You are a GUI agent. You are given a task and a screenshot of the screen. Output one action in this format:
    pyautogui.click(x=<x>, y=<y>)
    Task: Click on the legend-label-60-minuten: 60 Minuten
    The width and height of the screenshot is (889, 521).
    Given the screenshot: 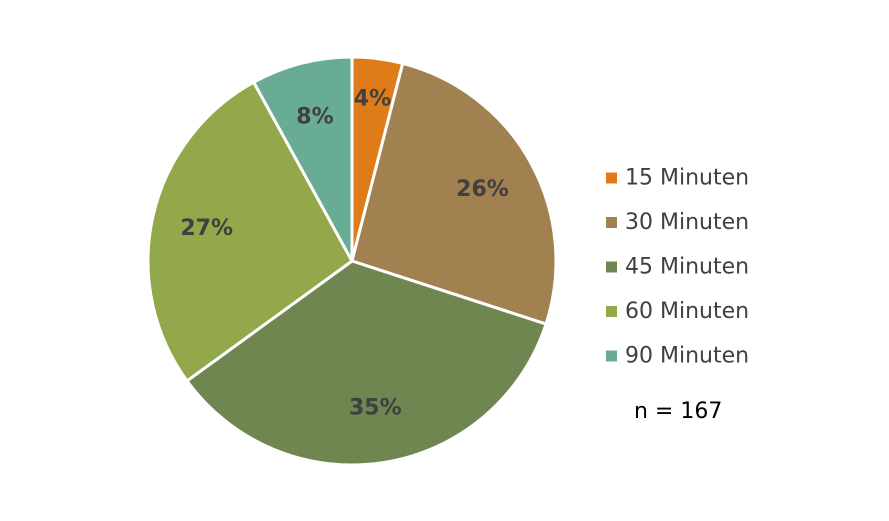 What is the action you would take?
    pyautogui.click(x=687, y=311)
    